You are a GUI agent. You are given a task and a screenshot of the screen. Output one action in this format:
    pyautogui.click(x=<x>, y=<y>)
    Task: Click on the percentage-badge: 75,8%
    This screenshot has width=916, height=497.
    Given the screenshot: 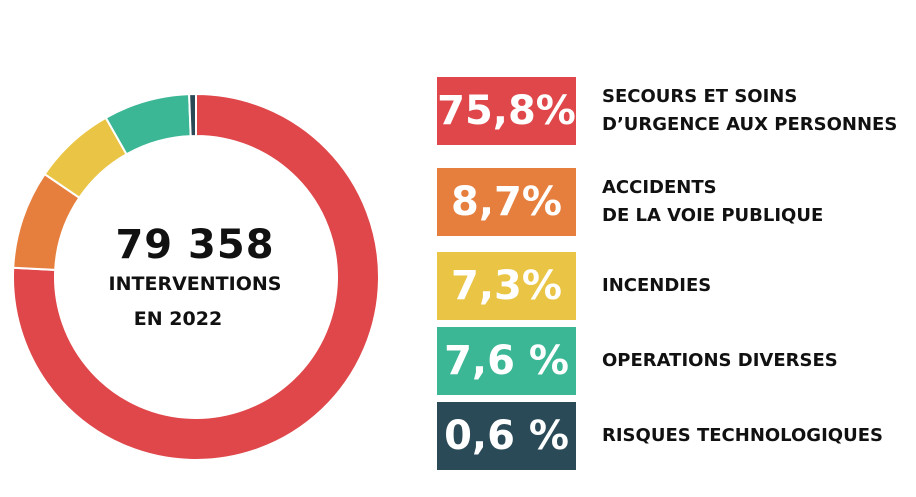 What is the action you would take?
    pyautogui.click(x=506, y=111)
    